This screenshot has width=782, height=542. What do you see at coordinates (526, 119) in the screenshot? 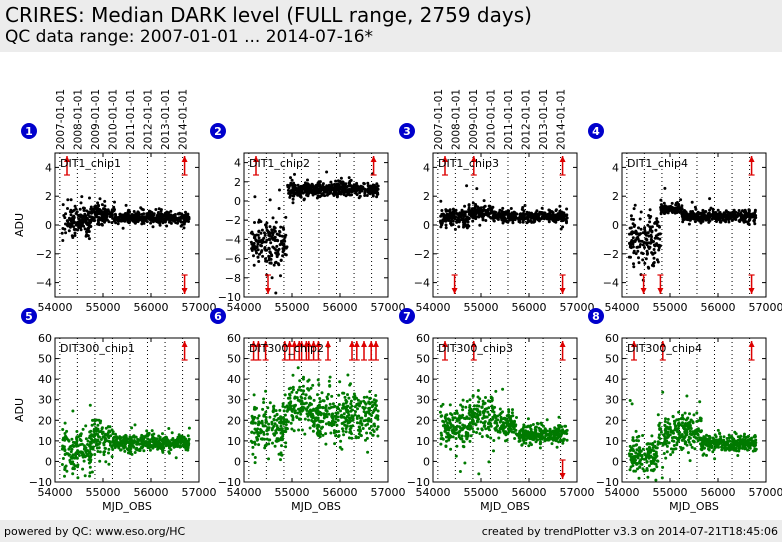
I see `date-axis-label: 2012-01-01` at bounding box center [526, 119].